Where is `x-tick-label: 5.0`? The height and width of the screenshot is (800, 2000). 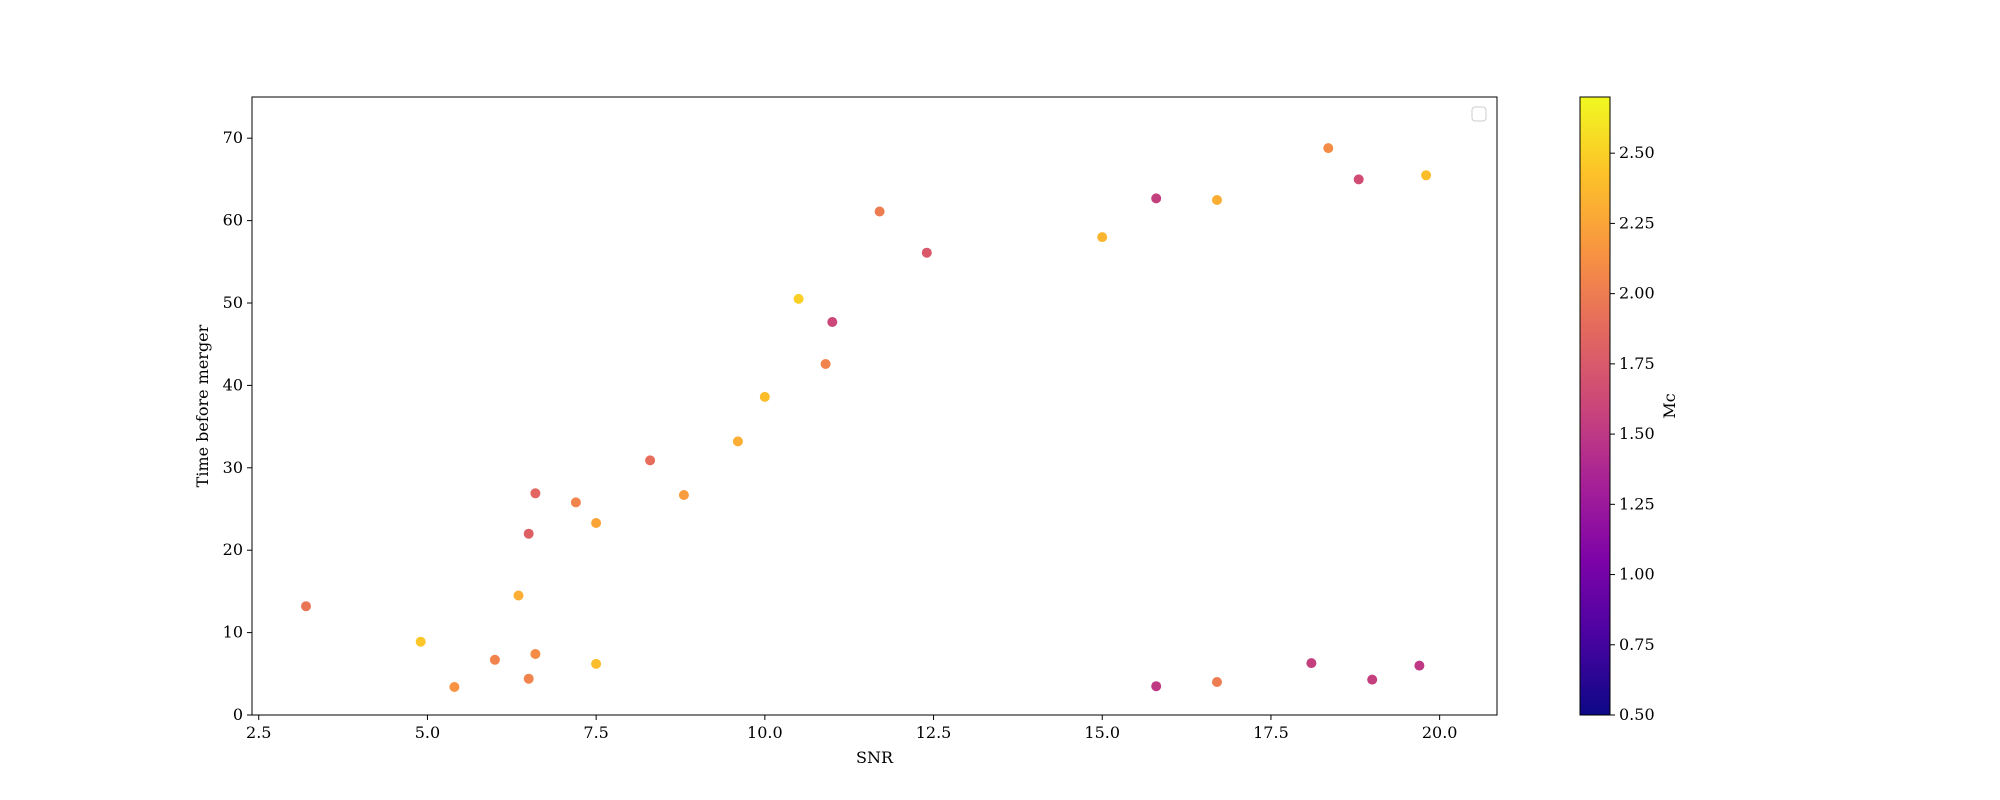
x-tick-label: 5.0 is located at coordinates (427, 732).